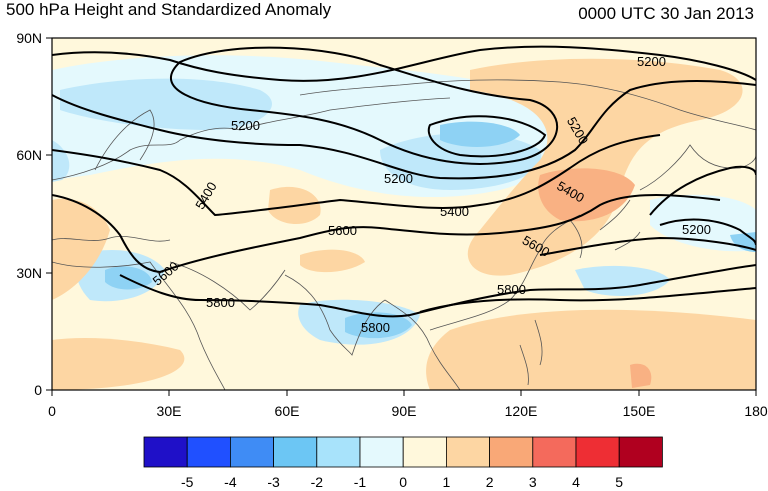  What do you see at coordinates (187, 482) in the screenshot?
I see `colorbar-tick-label: -5` at bounding box center [187, 482].